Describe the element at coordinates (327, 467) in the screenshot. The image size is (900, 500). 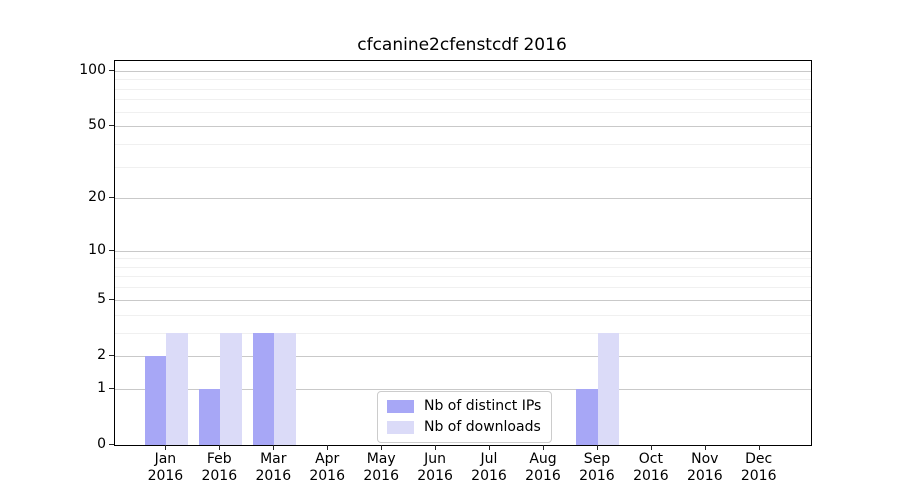
I see `x-tick-label: Apr 2016` at that location.